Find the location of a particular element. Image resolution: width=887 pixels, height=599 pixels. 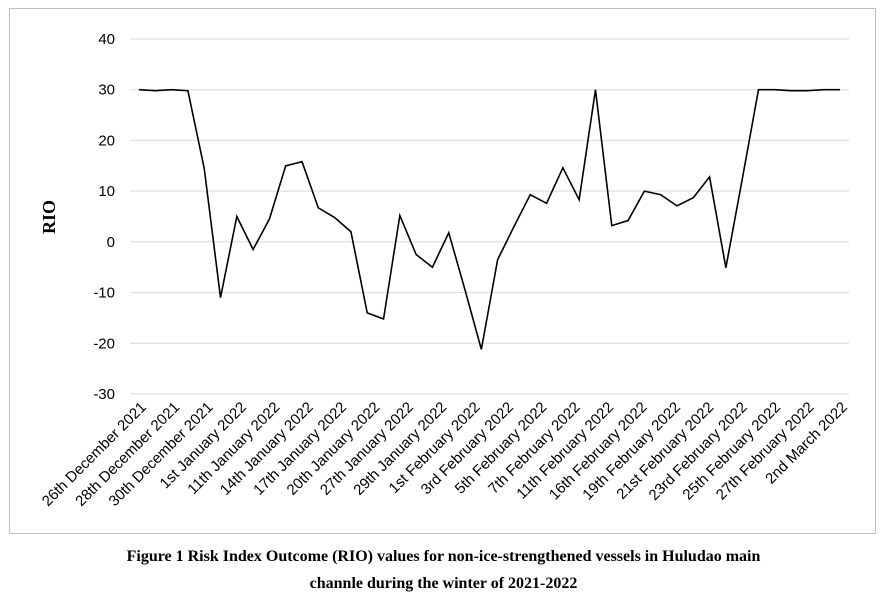

y-tick-label: 40 is located at coordinates (106, 39).